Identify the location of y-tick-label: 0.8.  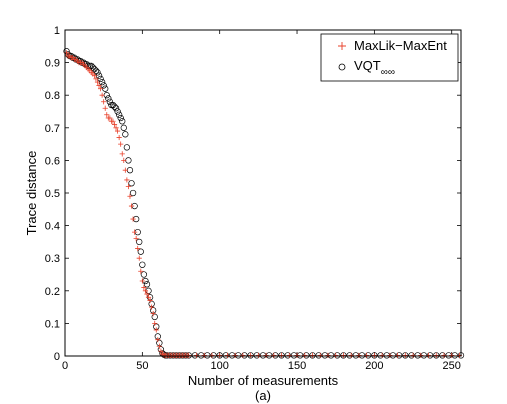
(52, 96).